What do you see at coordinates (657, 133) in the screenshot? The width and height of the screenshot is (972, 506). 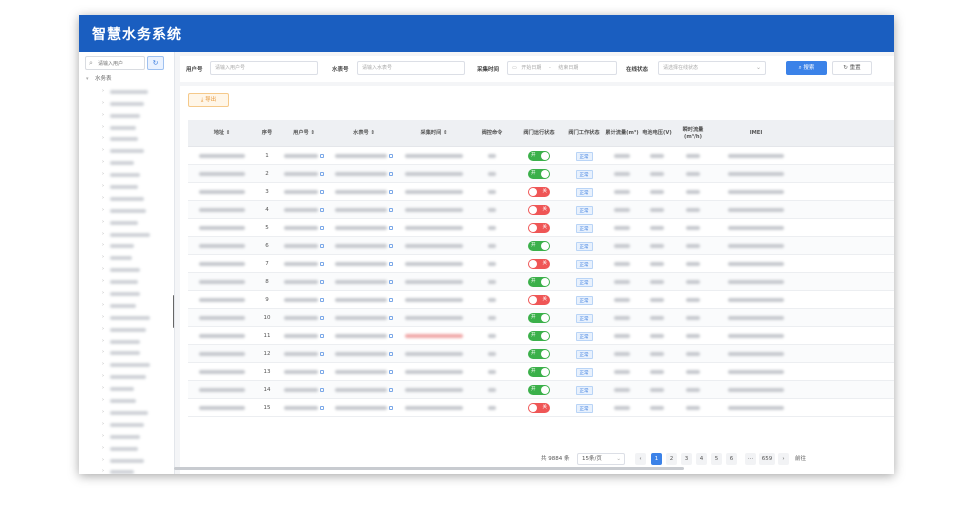 I see `column-header-voltage: 电池电压(V)` at bounding box center [657, 133].